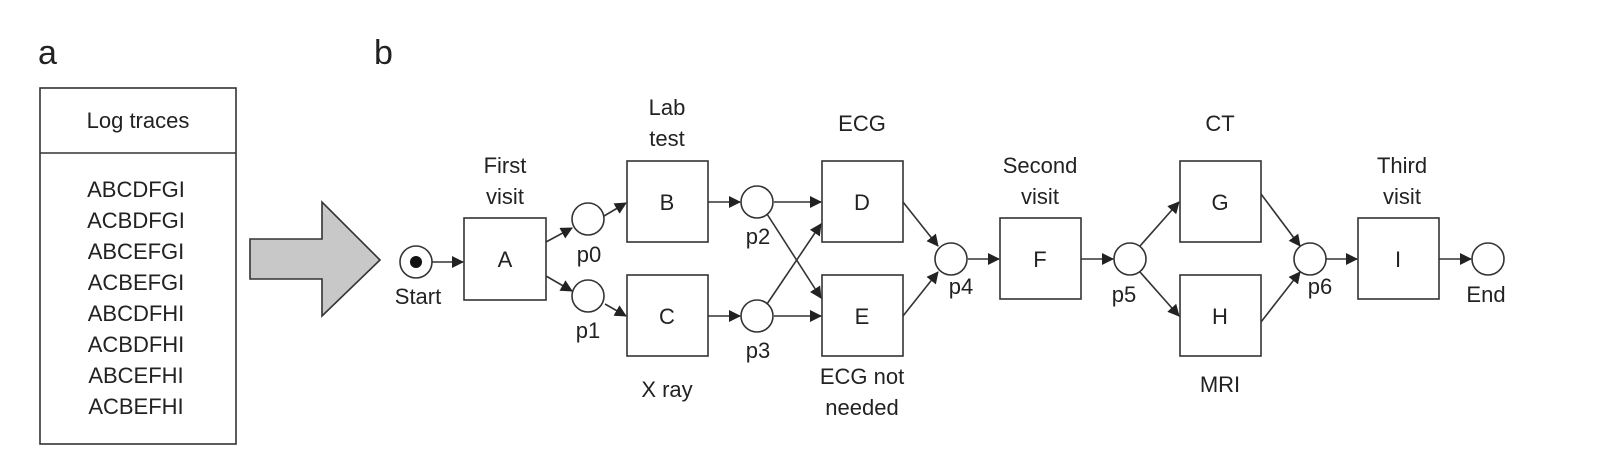 This screenshot has height=473, width=1611. What do you see at coordinates (953, 270) in the screenshot?
I see `place-p4: p4` at bounding box center [953, 270].